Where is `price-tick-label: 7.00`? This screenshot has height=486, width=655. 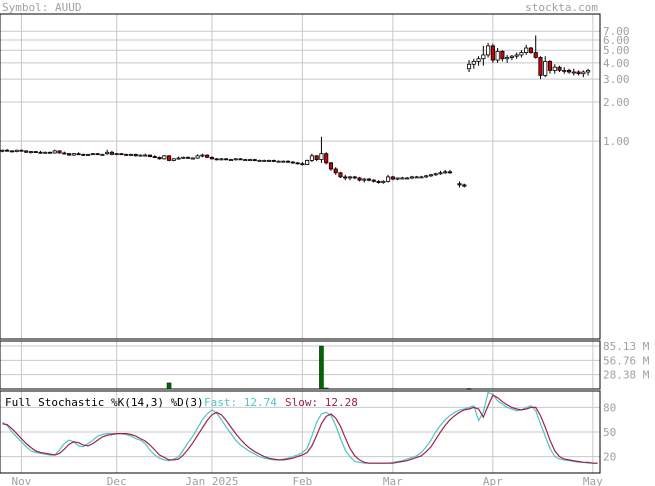 price-tick-label: 7.00 is located at coordinates (616, 31).